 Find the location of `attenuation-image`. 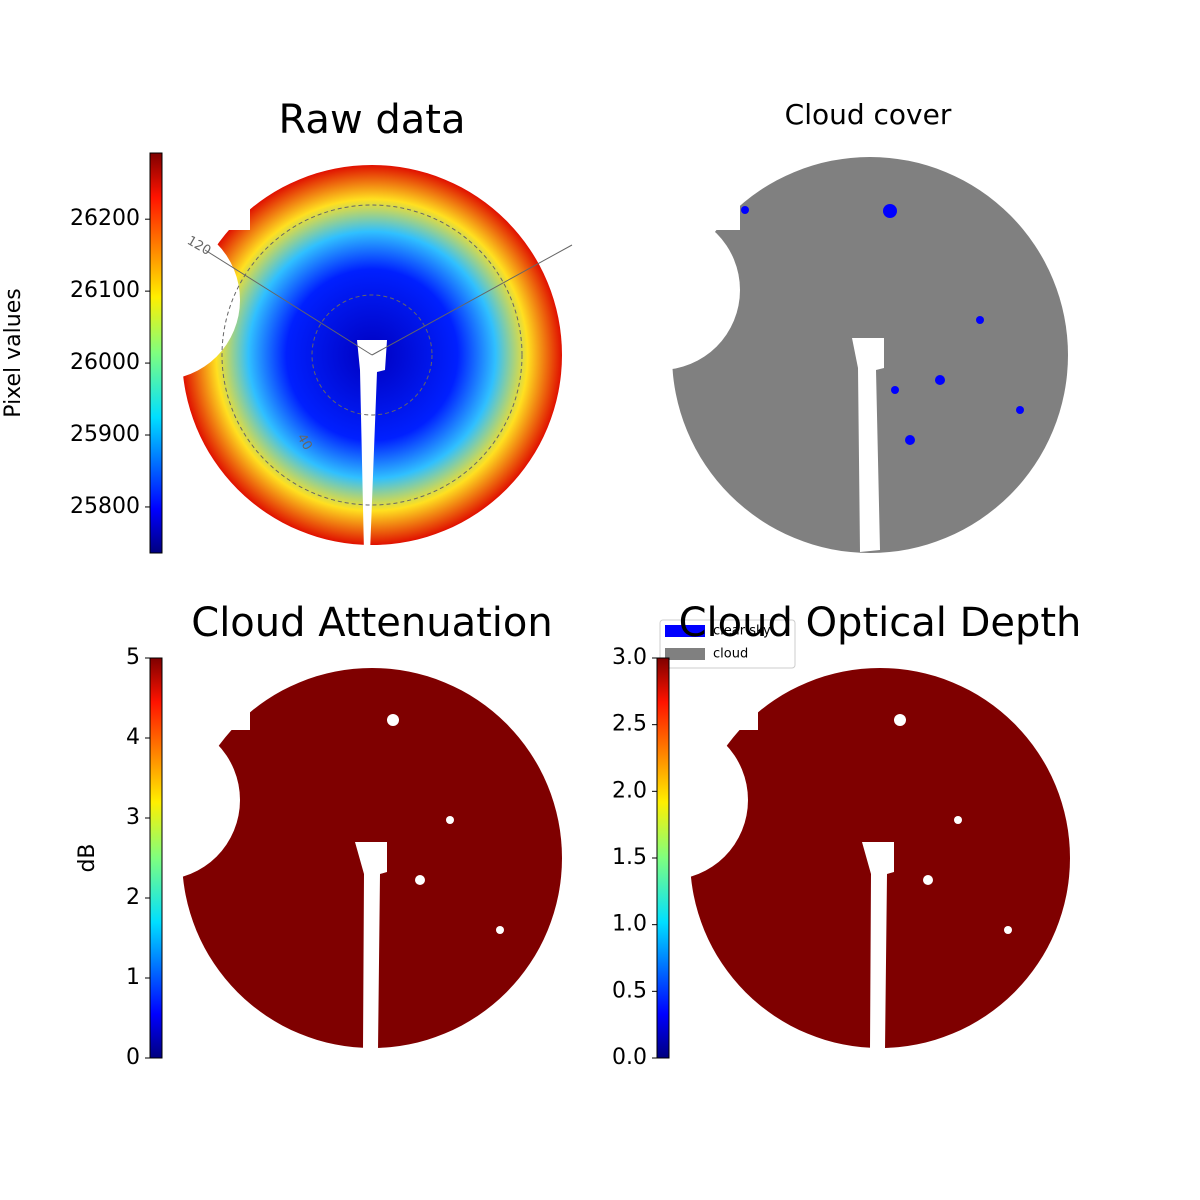

attenuation-image is located at coordinates (321, 845).